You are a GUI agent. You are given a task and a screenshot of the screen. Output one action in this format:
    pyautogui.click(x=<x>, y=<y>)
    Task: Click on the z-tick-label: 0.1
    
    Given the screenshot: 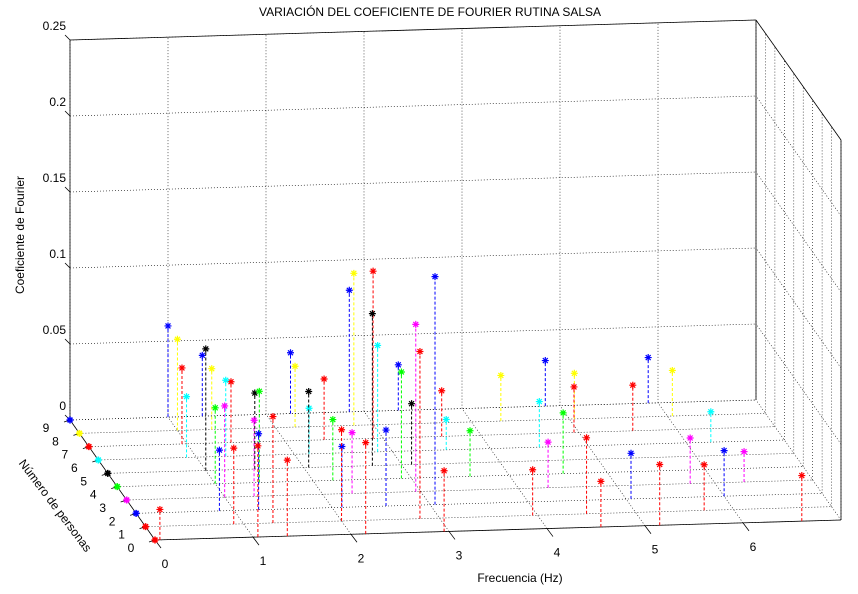 What is the action you would take?
    pyautogui.click(x=57, y=254)
    